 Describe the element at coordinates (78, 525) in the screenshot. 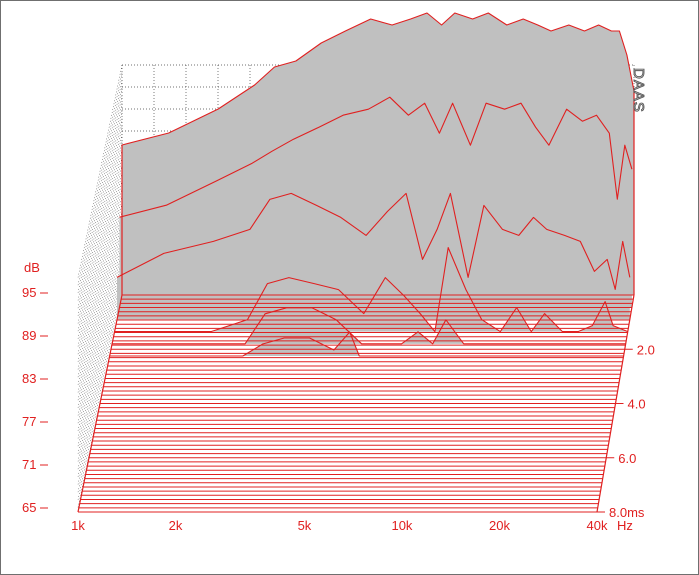

I see `x-tick-label: 1k` at that location.